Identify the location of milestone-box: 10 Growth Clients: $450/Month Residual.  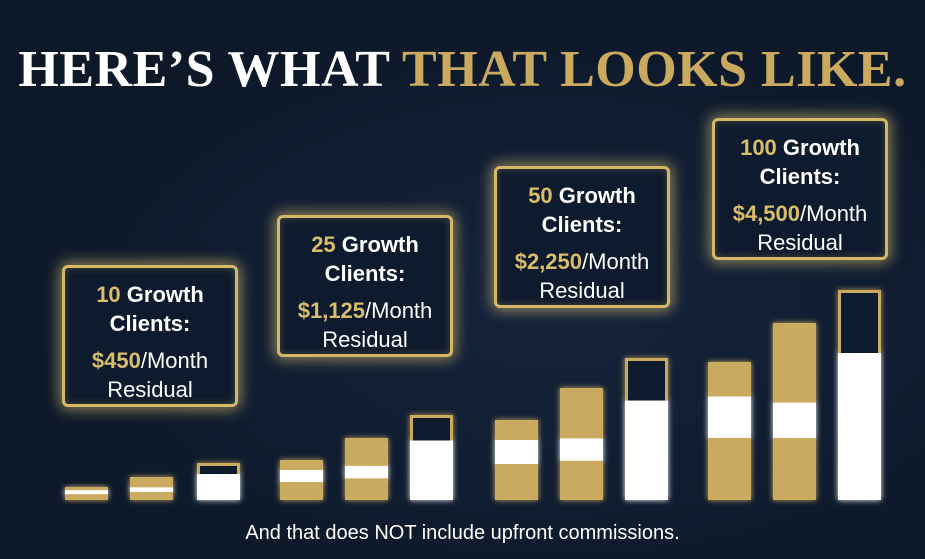
(150, 336).